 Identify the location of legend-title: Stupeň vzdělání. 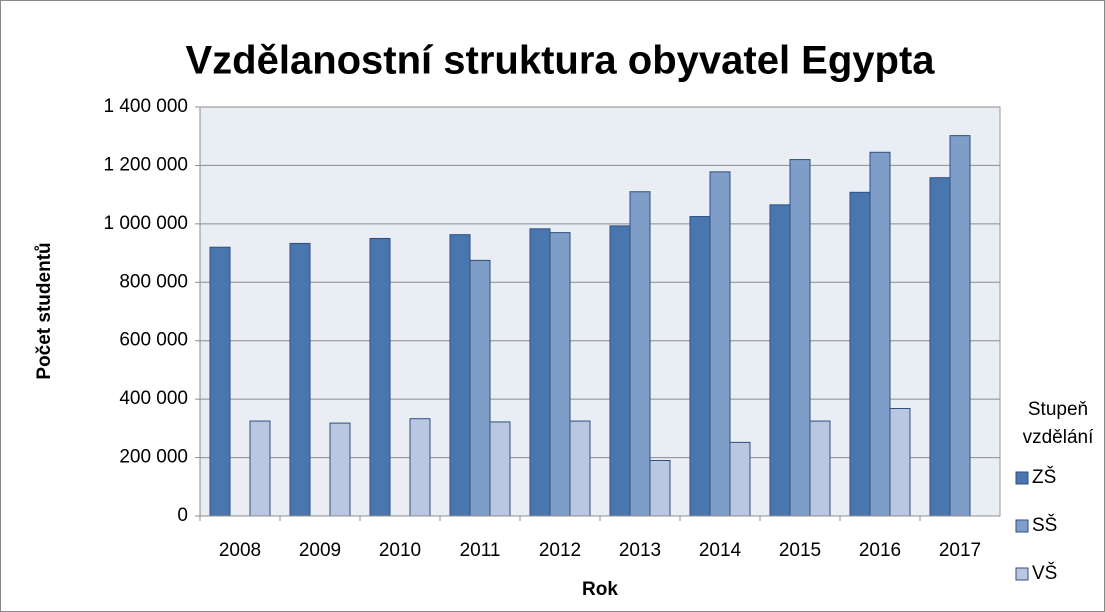
(1058, 423).